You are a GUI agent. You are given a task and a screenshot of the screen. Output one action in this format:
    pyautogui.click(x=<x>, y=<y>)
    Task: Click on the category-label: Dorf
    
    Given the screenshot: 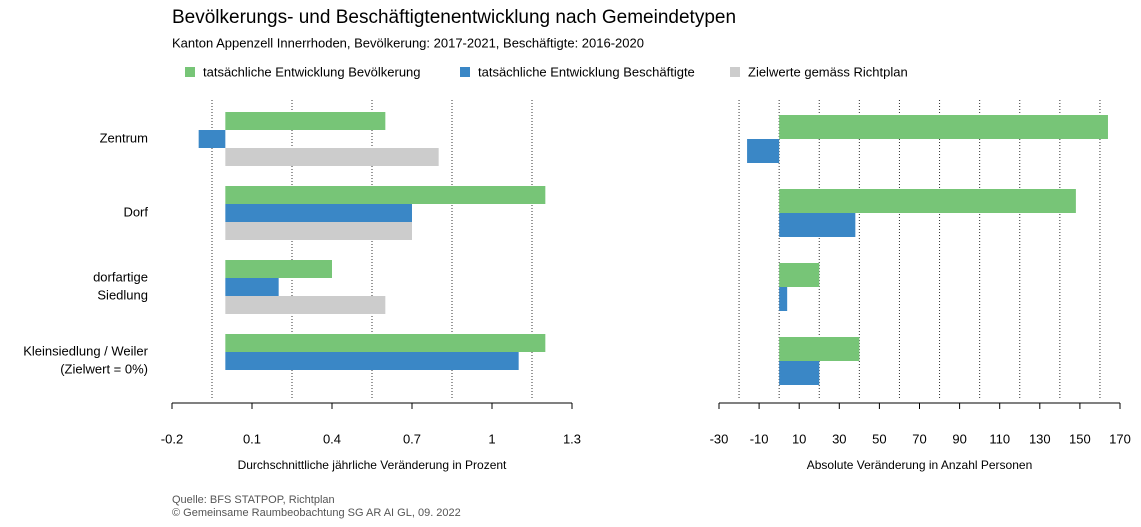 What is the action you would take?
    pyautogui.click(x=135, y=211)
    